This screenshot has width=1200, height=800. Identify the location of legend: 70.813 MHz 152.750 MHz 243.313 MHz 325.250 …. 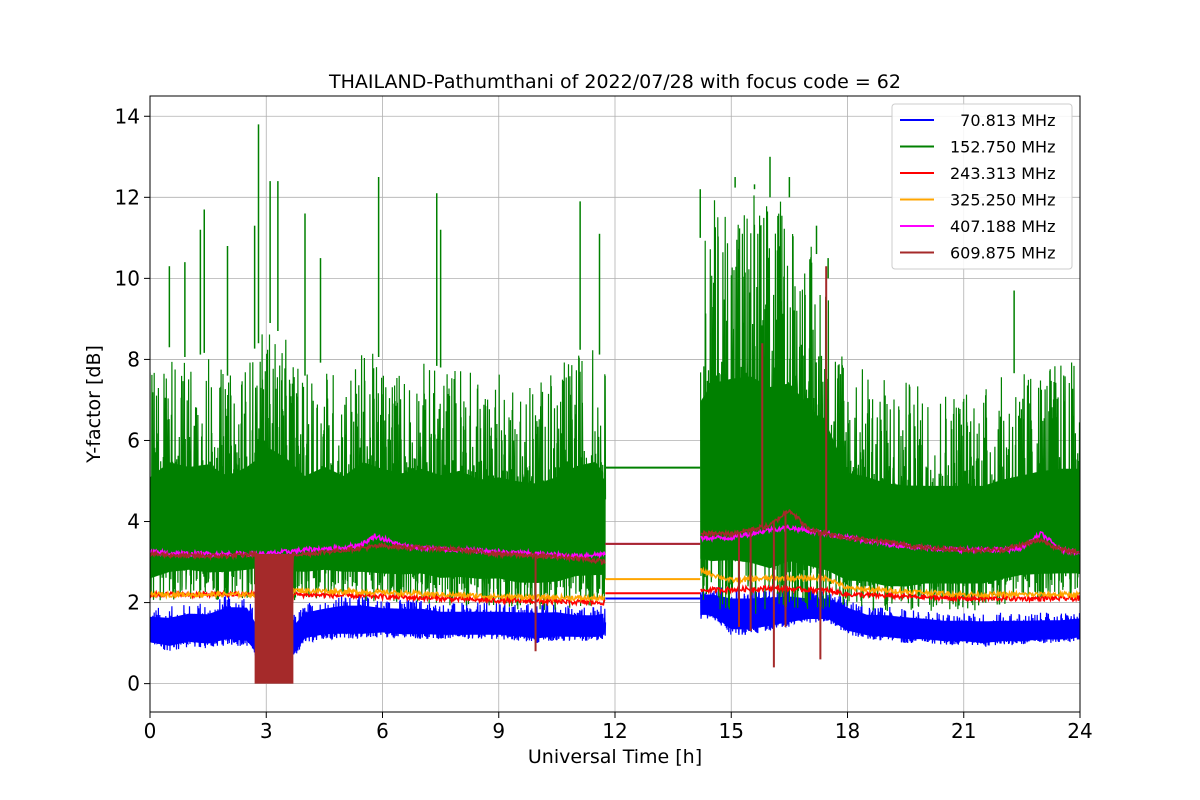
(982, 186).